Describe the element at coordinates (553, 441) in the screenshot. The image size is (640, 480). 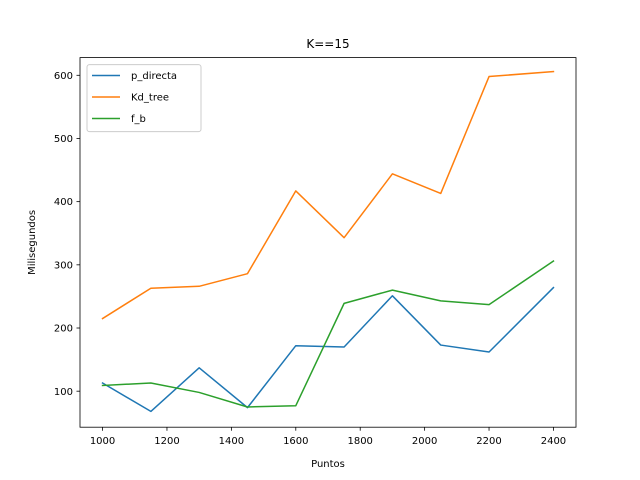
I see `x-tick-label: 2400` at that location.